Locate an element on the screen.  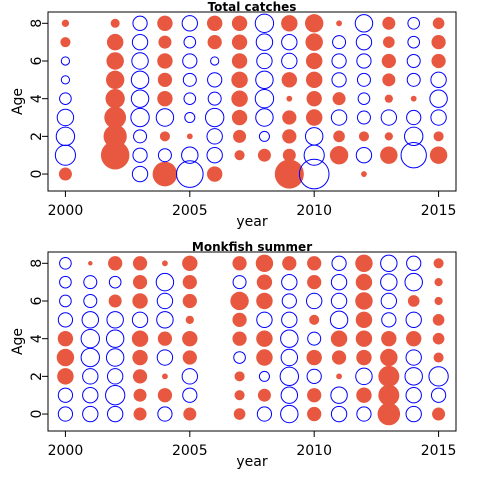
chart-title: Monkfish summer is located at coordinates (252, 247).